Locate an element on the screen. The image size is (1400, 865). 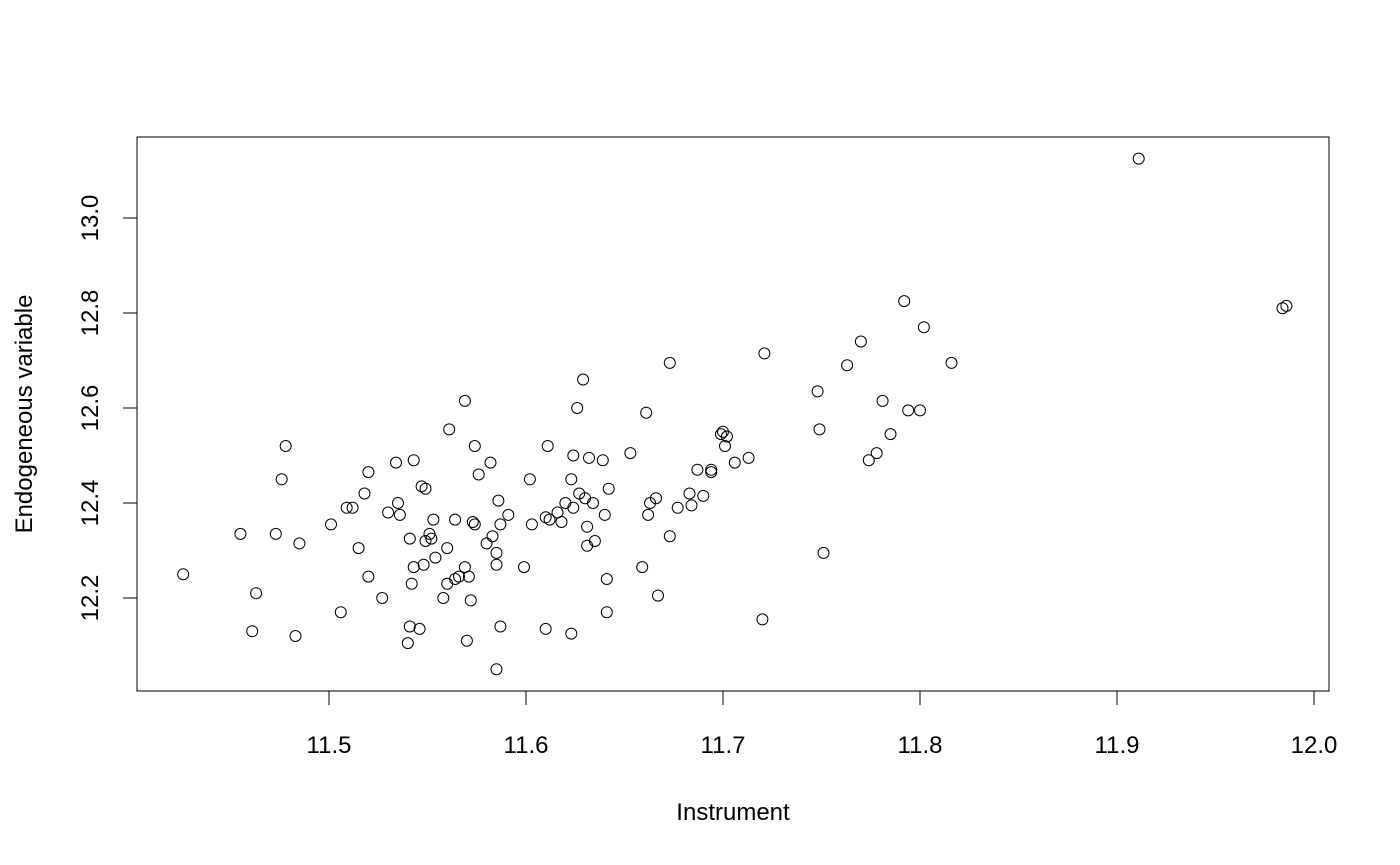
x-tick-label-3: 11.8 is located at coordinates (920, 745).